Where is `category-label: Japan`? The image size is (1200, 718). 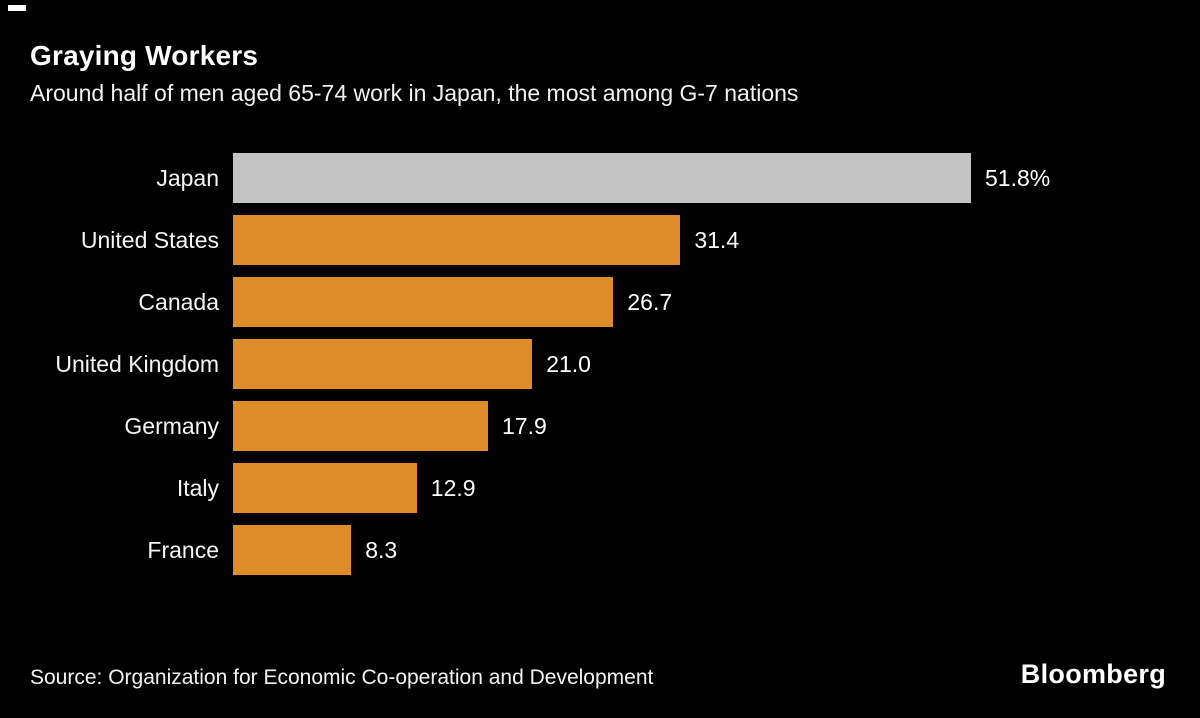
category-label: Japan is located at coordinates (187, 177).